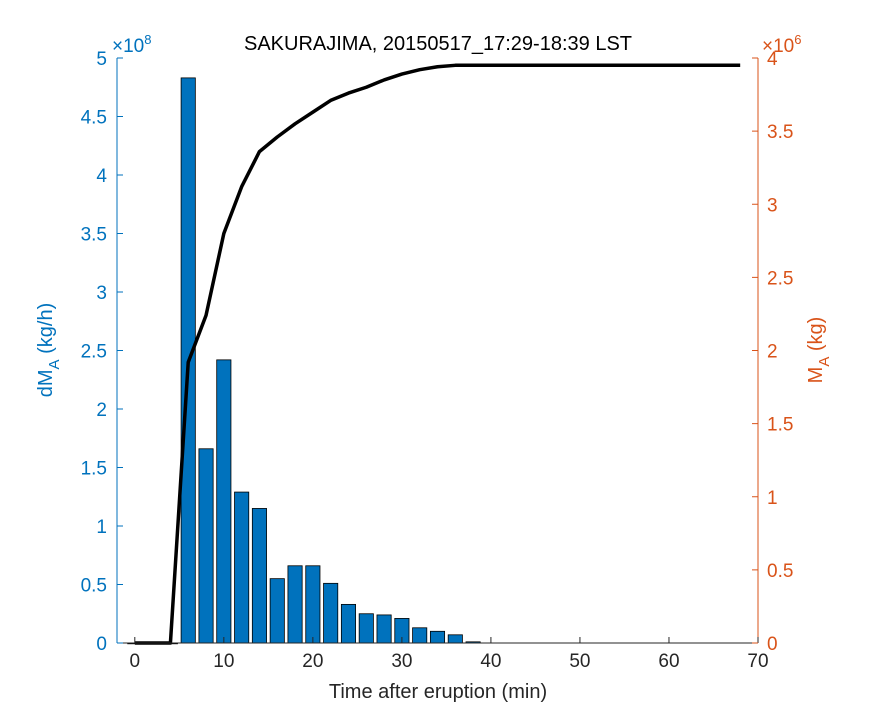  Describe the element at coordinates (772, 205) in the screenshot. I see `right-tick-label: 3` at that location.